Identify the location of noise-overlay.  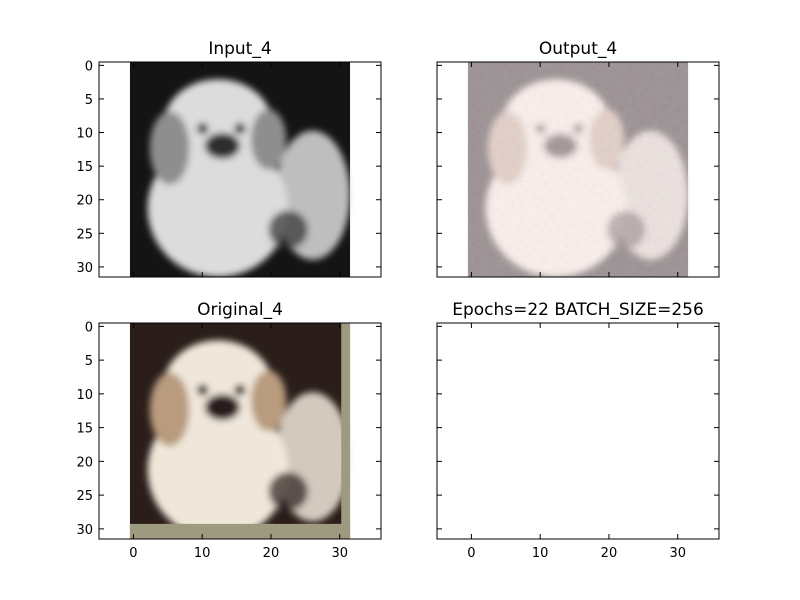
(578, 169).